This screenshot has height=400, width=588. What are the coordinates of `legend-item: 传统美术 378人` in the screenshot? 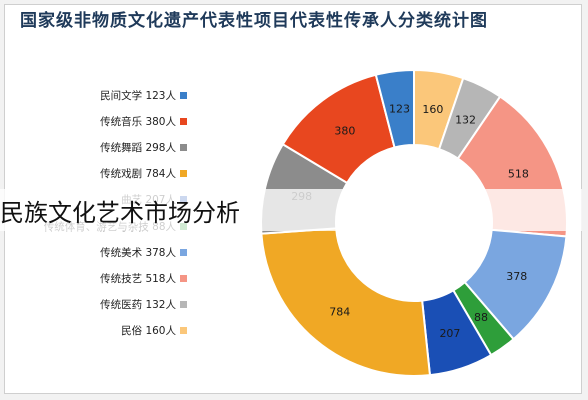 It's located at (143, 252).